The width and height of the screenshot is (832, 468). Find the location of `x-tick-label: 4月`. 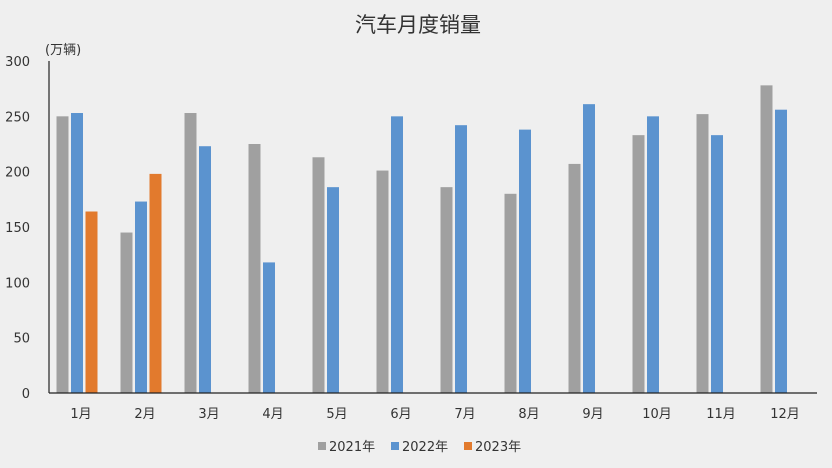

x-tick-label: 4月 is located at coordinates (272, 414).